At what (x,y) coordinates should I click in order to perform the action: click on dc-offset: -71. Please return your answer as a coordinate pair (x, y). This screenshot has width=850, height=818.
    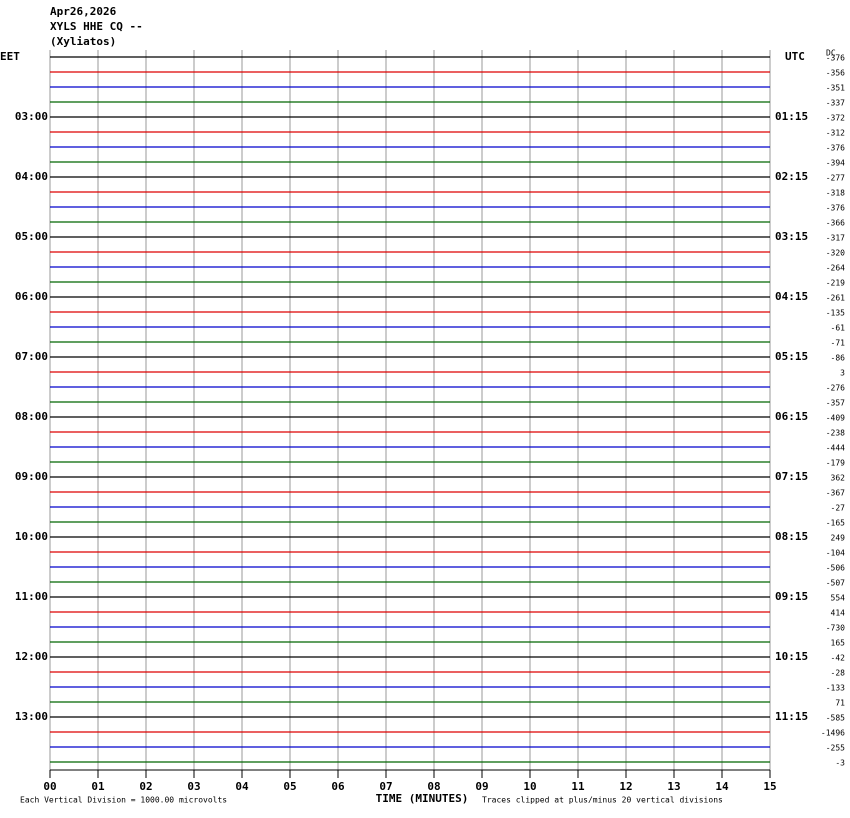
    Looking at the image, I should click on (838, 343).